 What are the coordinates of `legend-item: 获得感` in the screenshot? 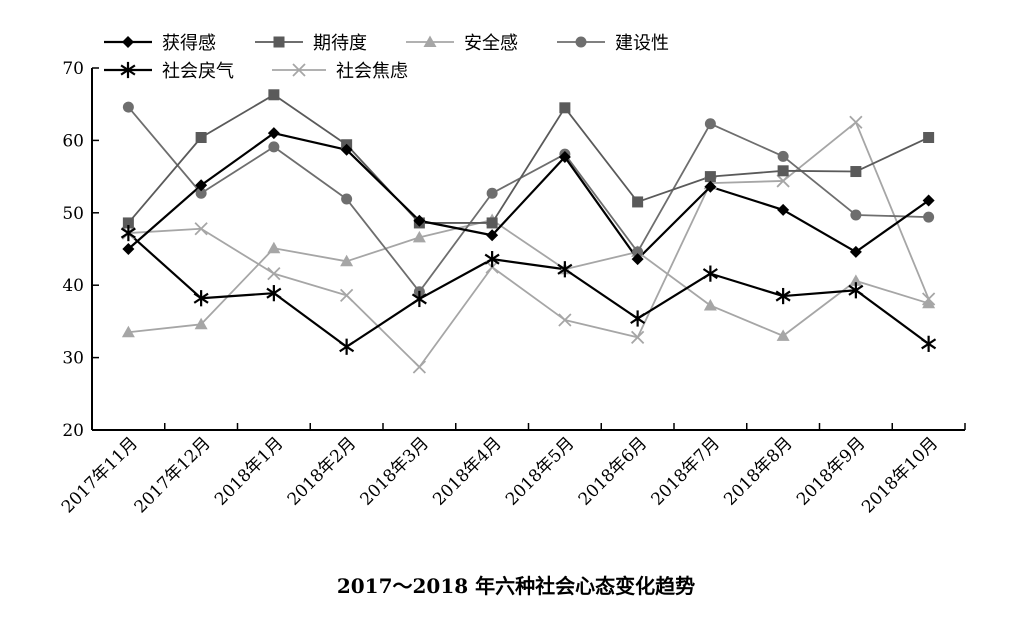 It's located at (160, 43).